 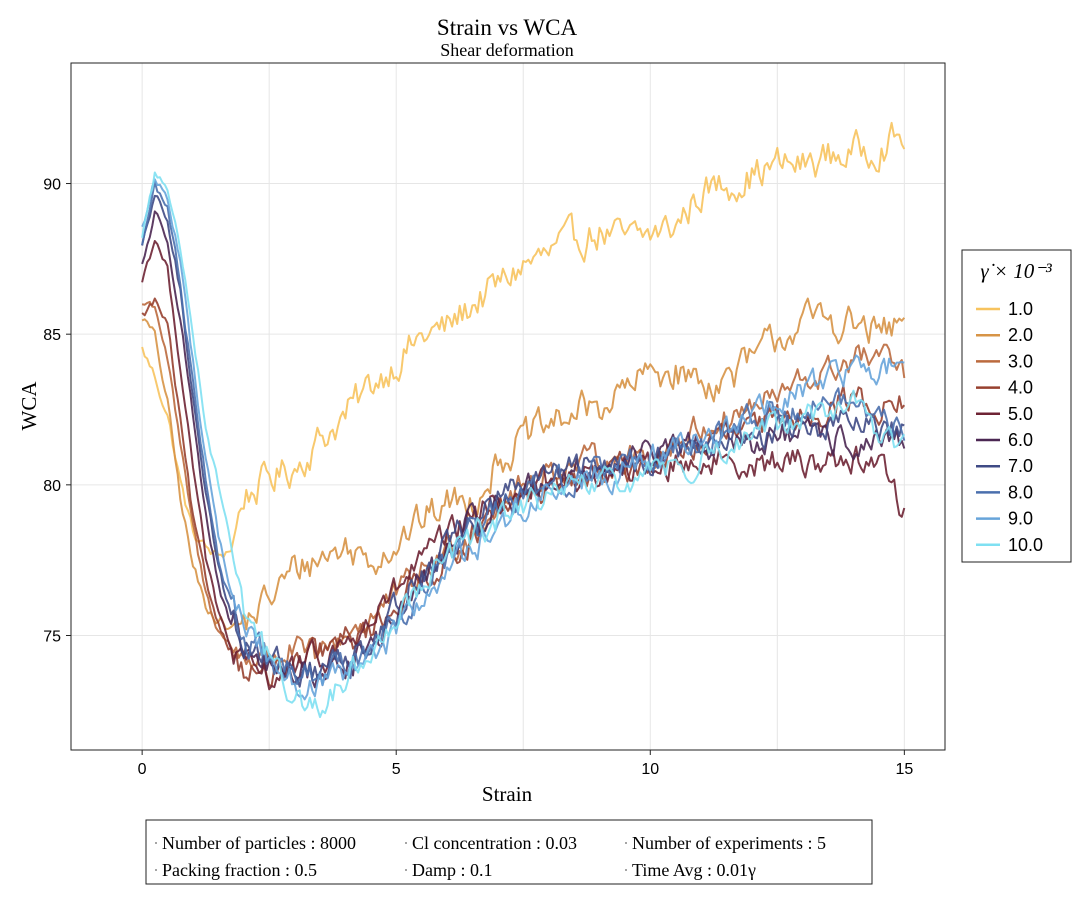 What do you see at coordinates (1025, 545) in the screenshot?
I see `legend-label-10.0: 10.0` at bounding box center [1025, 545].